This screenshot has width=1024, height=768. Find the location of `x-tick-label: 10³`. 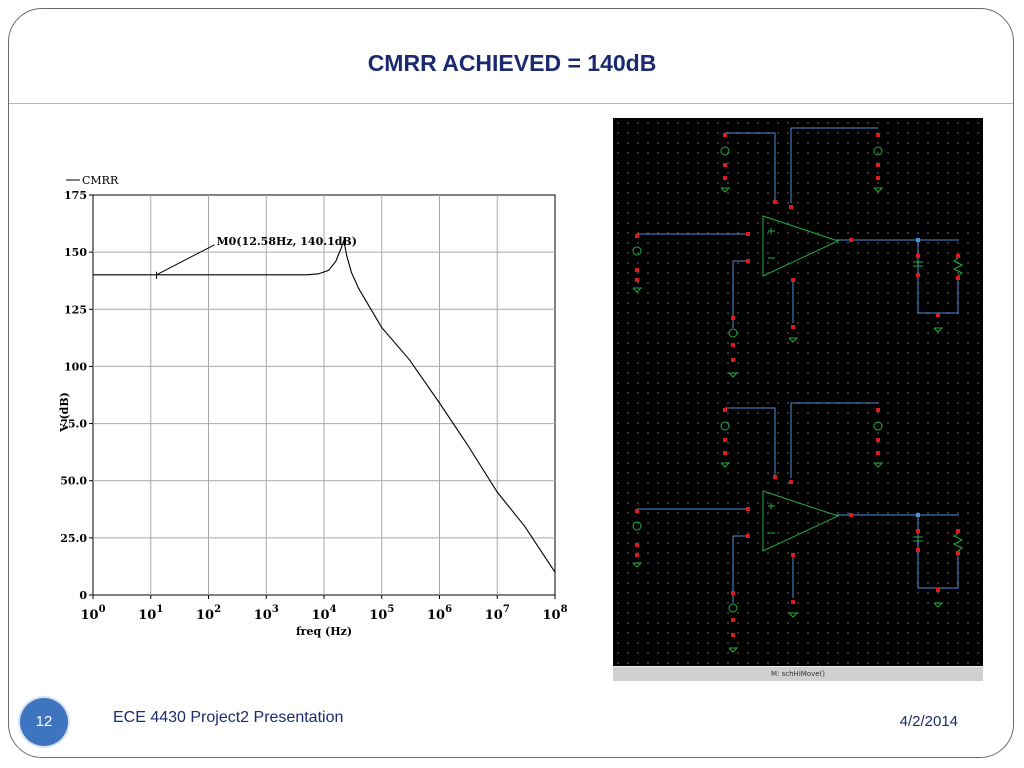

x-tick-label: 10³ is located at coordinates (266, 613).